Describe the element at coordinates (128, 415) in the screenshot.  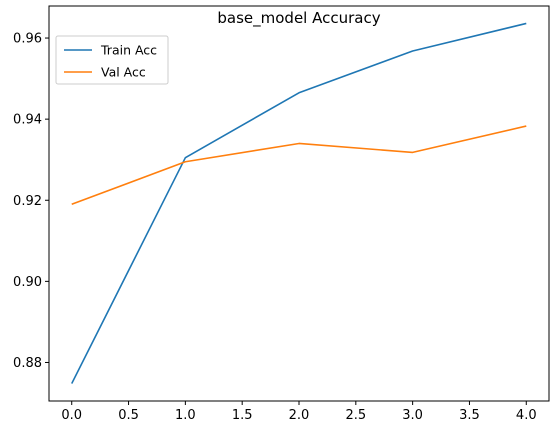
I see `x-tick-label: 0.5` at that location.